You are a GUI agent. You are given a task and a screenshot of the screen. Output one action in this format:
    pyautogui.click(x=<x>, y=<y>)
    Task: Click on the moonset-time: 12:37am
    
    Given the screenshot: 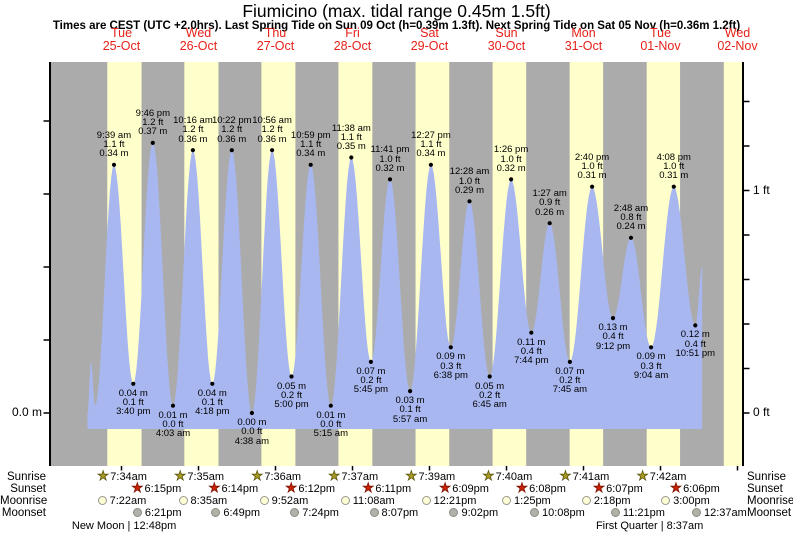 What is the action you would take?
    pyautogui.click(x=725, y=513)
    